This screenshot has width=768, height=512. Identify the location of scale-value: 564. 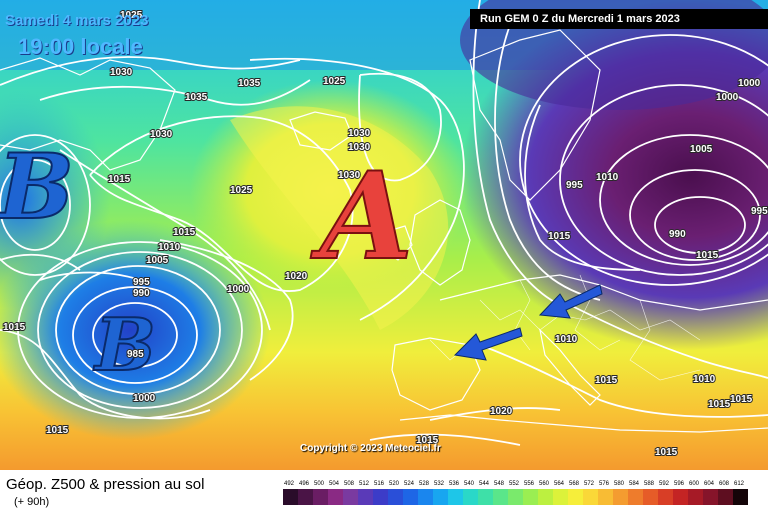
(559, 484).